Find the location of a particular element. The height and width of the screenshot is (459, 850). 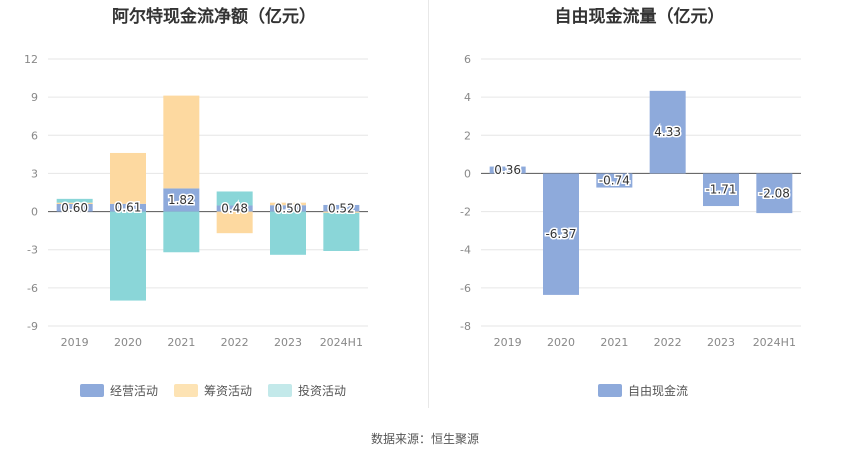

left-y-tick-label: 3 is located at coordinates (34, 173).